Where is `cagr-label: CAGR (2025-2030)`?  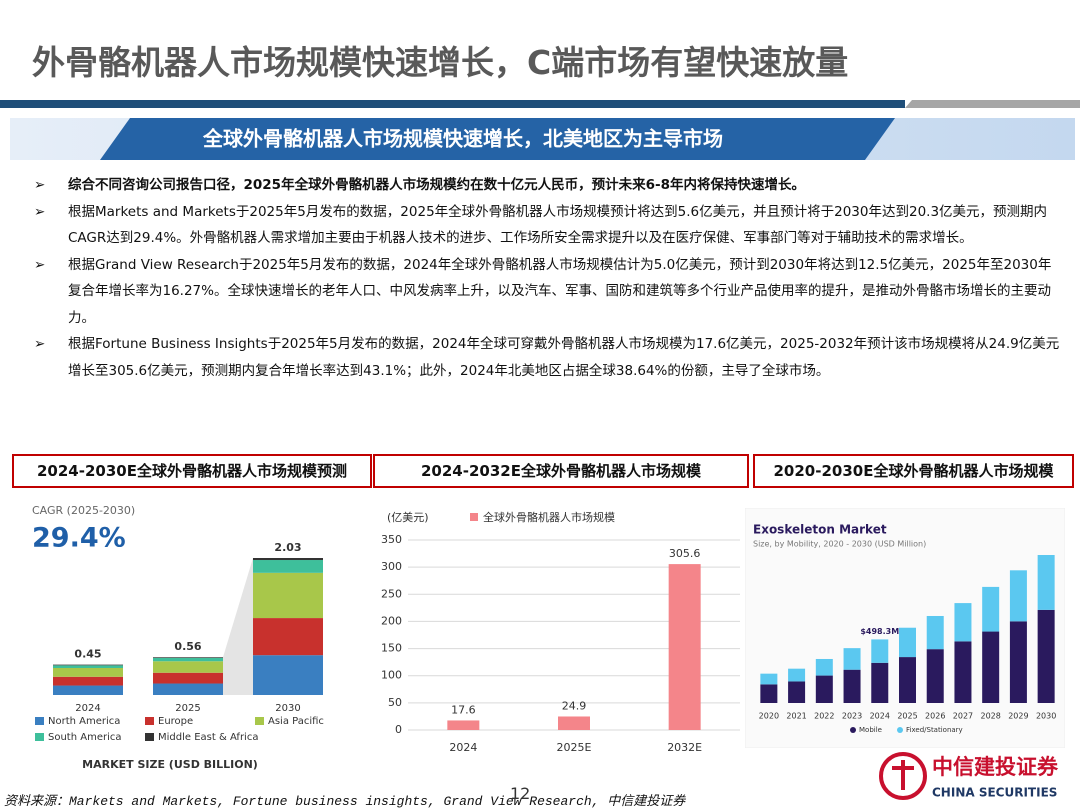 cagr-label: CAGR (2025-2030) is located at coordinates (83, 510).